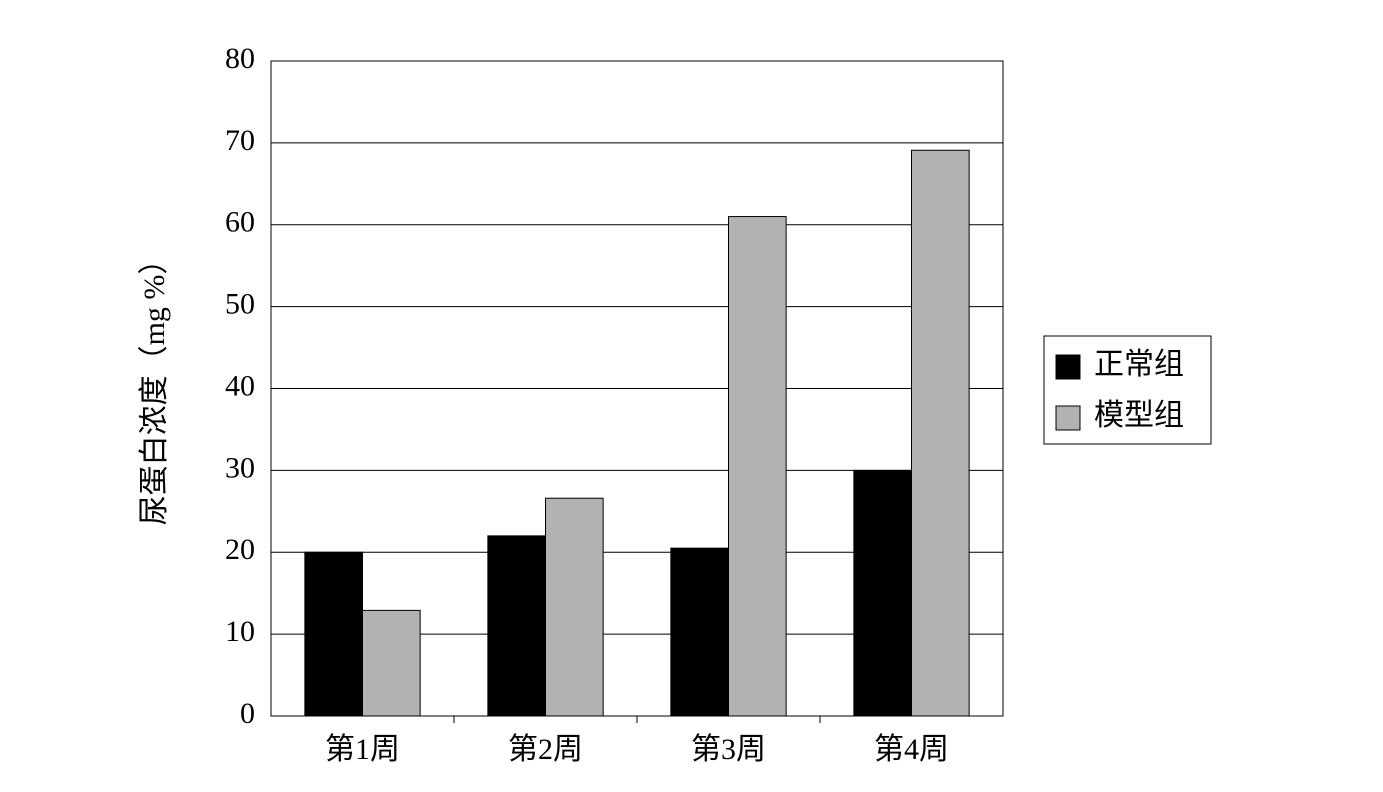  I want to click on legend-label: 正常组, so click(1139, 364).